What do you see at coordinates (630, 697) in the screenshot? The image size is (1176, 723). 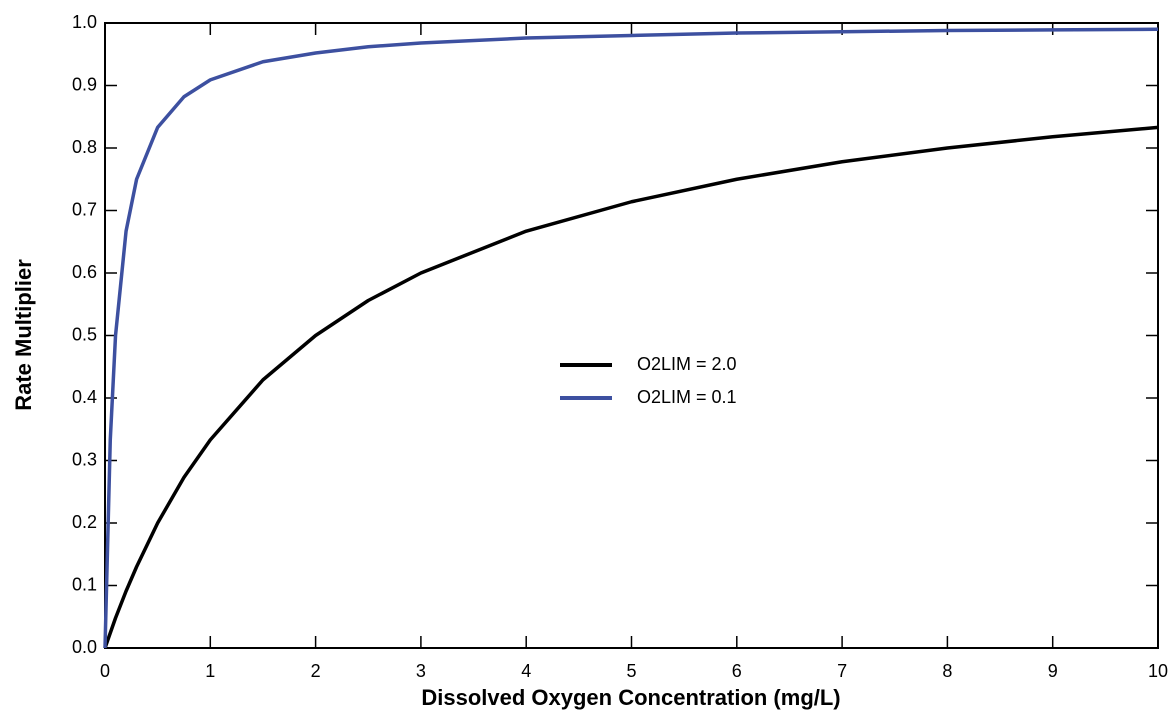 I see `x-axis-title: Dissolved Oxygen Concentration (mg/L)` at bounding box center [630, 697].